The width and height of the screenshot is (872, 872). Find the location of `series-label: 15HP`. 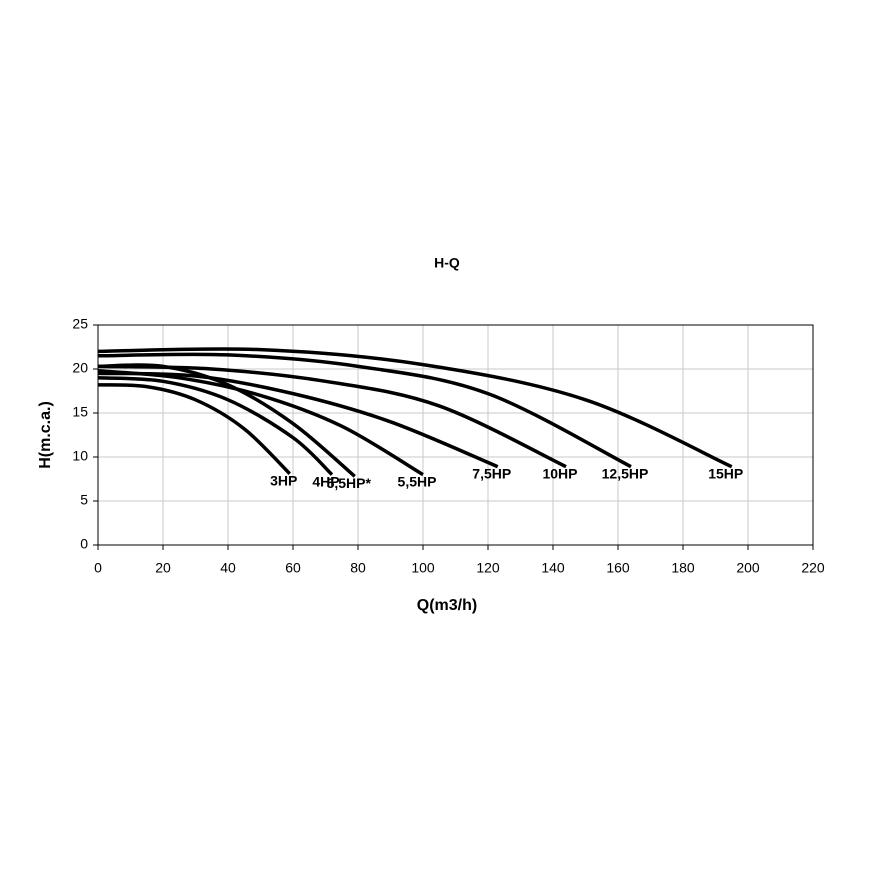

series-label: 15HP is located at coordinates (725, 473).